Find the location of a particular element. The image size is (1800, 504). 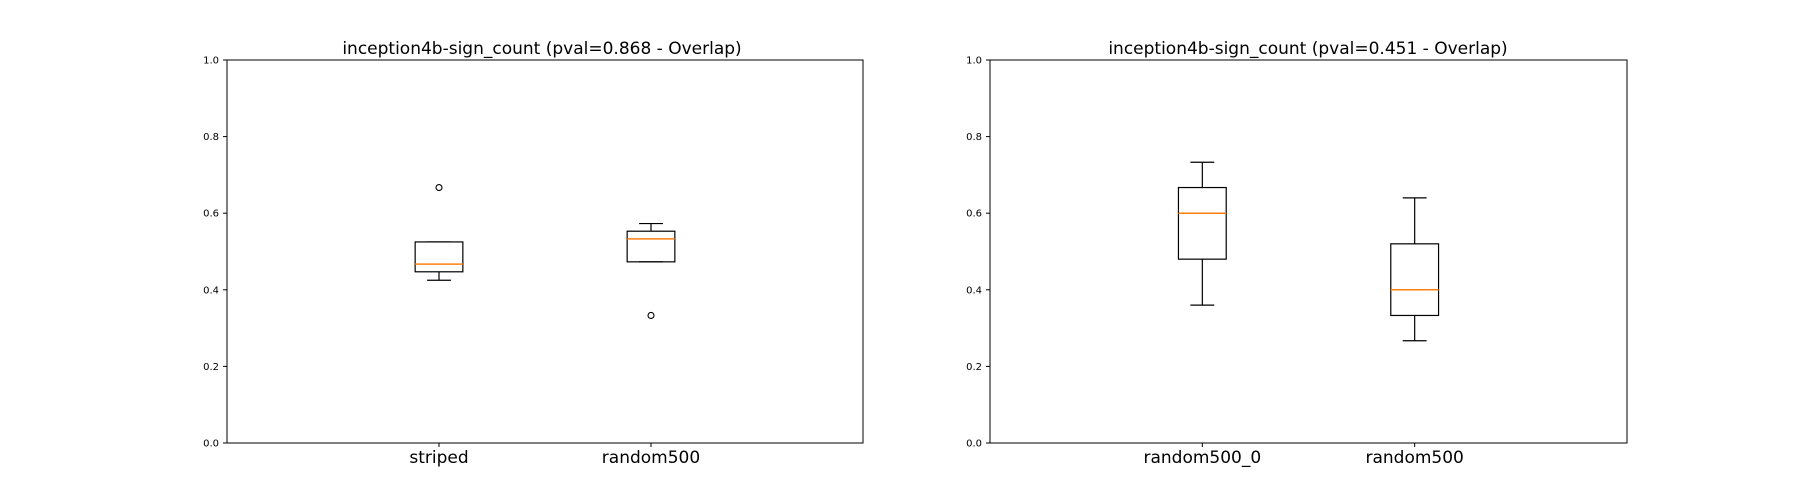

y-tick-label-right-3: 0.6 is located at coordinates (974, 214).